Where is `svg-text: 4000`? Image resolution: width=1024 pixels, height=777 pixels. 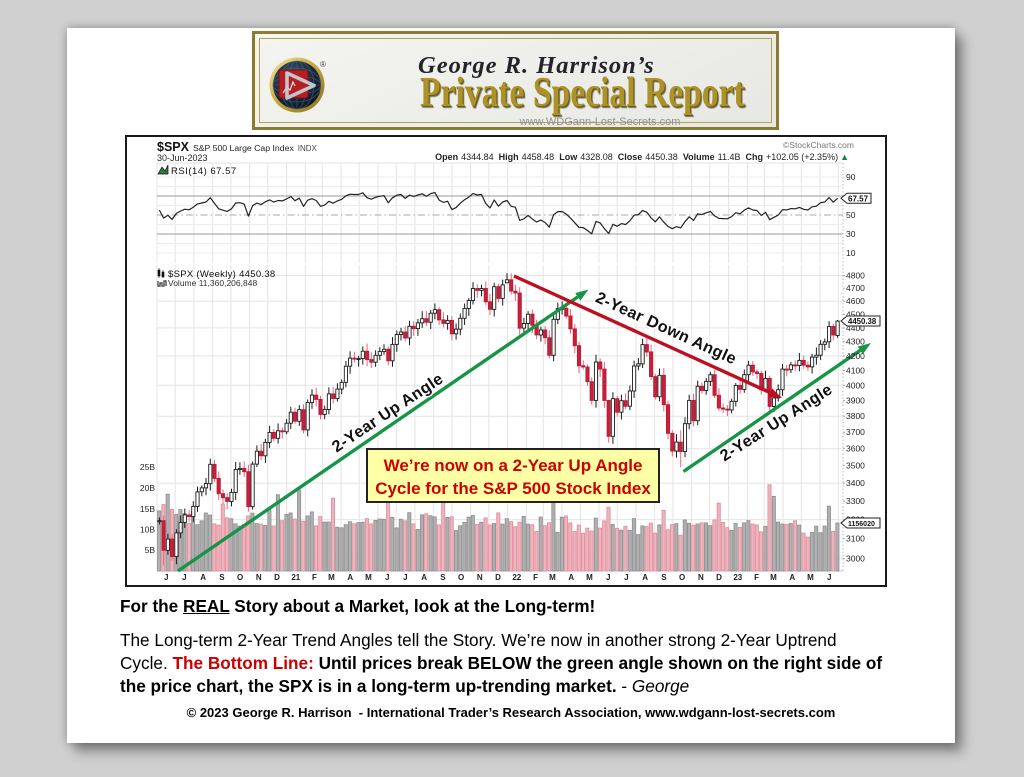
svg-text: 4000 is located at coordinates (855, 385).